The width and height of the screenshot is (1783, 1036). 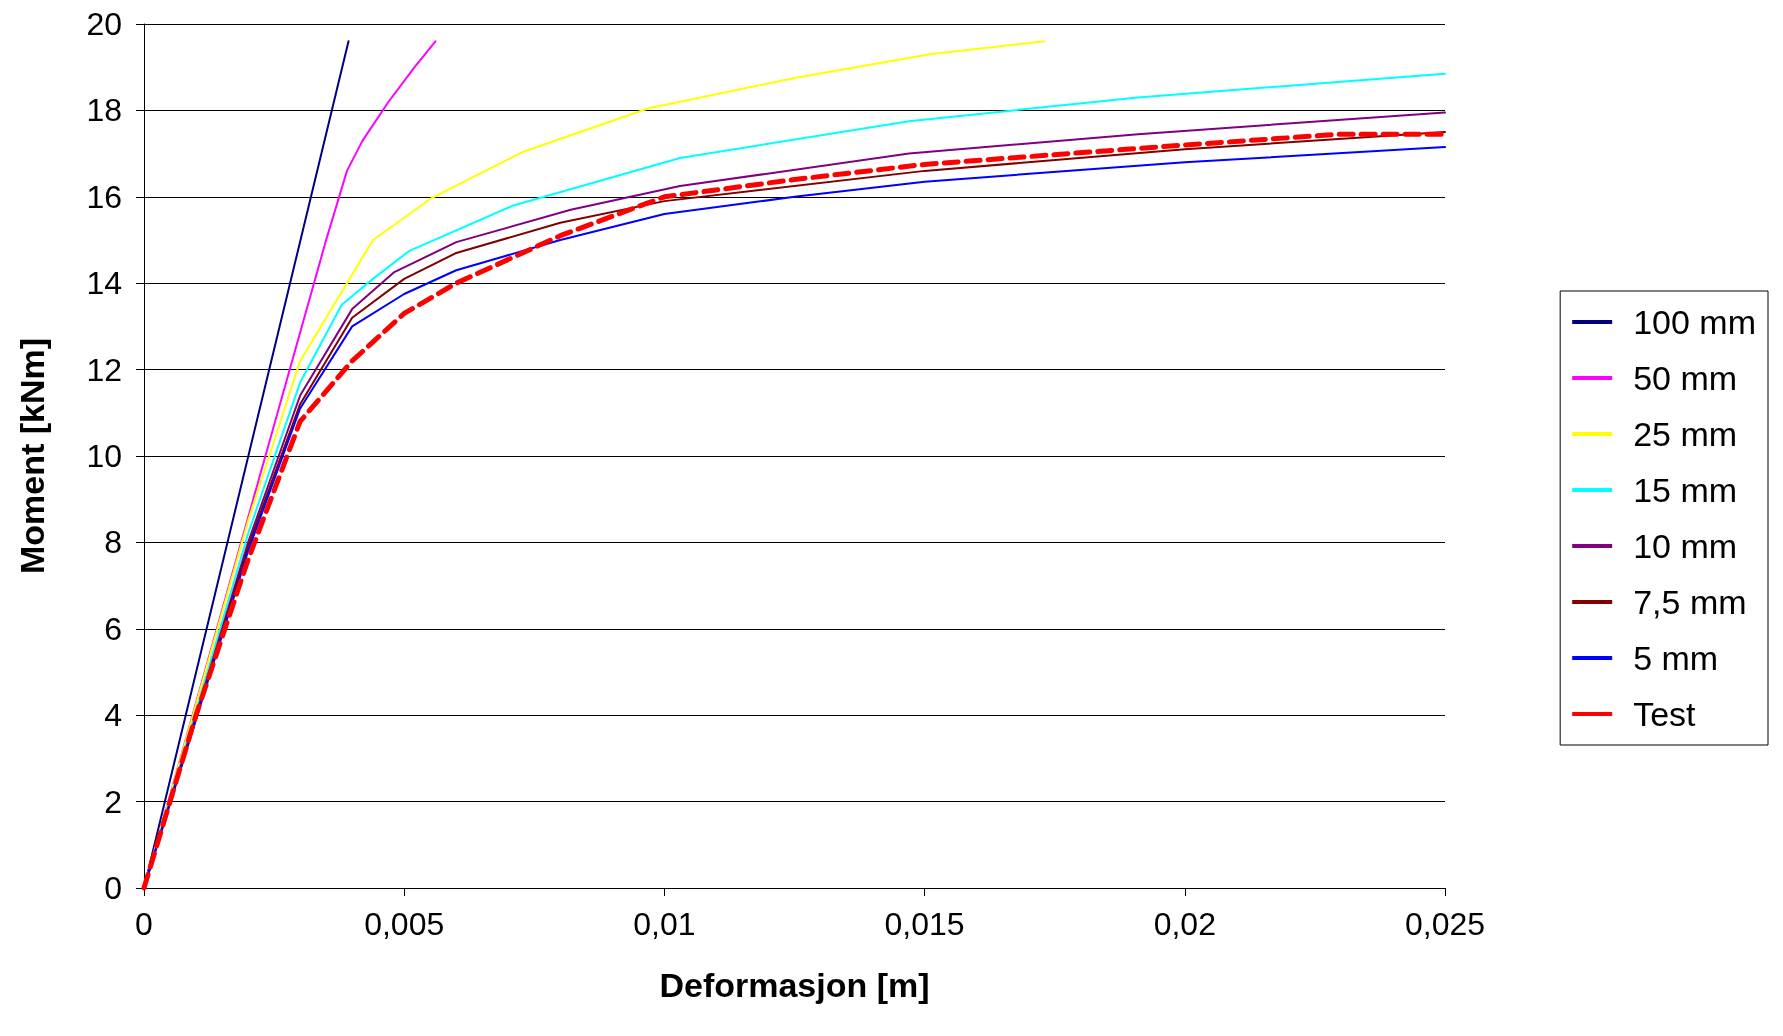 What do you see at coordinates (1685, 546) in the screenshot?
I see `legend-label: 10 mm` at bounding box center [1685, 546].